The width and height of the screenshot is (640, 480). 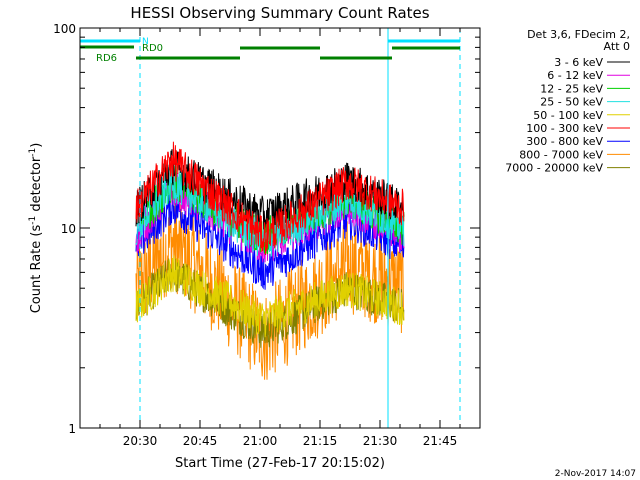 What do you see at coordinates (279, 13) in the screenshot?
I see `chart-title: HESSI Observing Summary Count Rates` at bounding box center [279, 13].